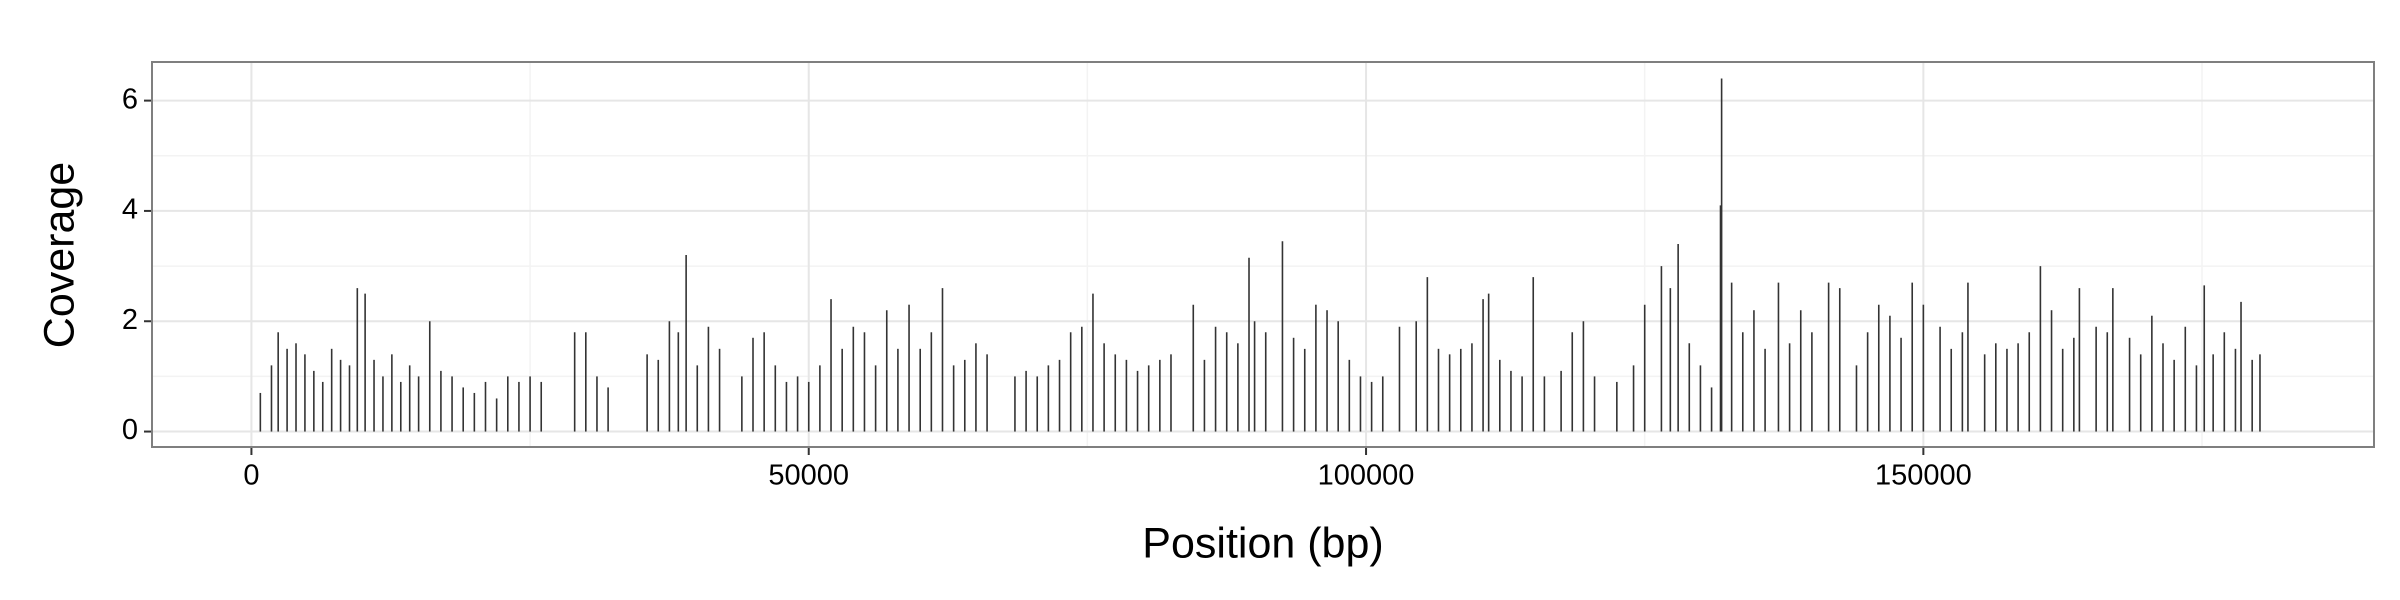 The image size is (2400, 600). I want to click on x-axis-title: Position (bp), so click(1262, 543).